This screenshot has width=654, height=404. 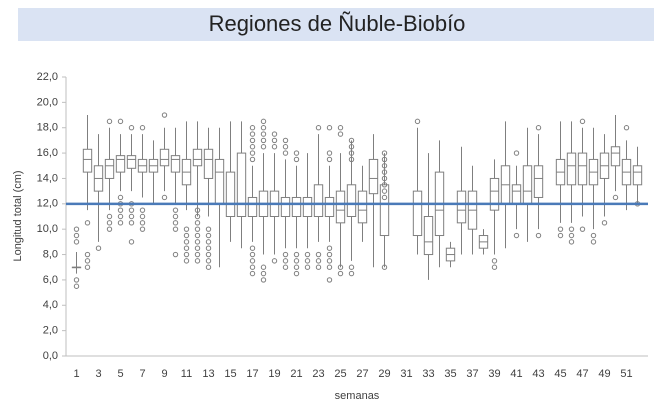 I want to click on x-tick-label: 27, so click(x=362, y=374).